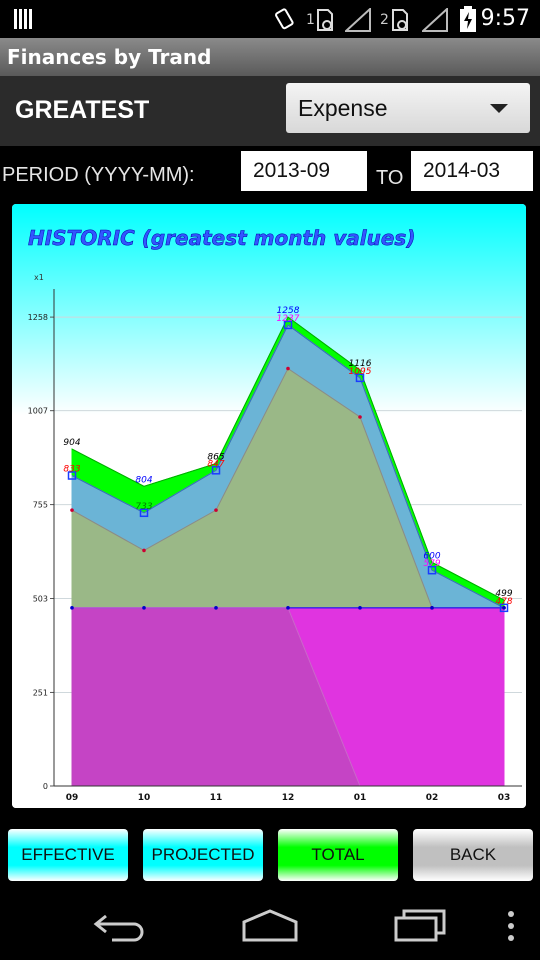 This screenshot has height=960, width=540. What do you see at coordinates (38, 317) in the screenshot?
I see `y-tick-label: 1258` at bounding box center [38, 317].